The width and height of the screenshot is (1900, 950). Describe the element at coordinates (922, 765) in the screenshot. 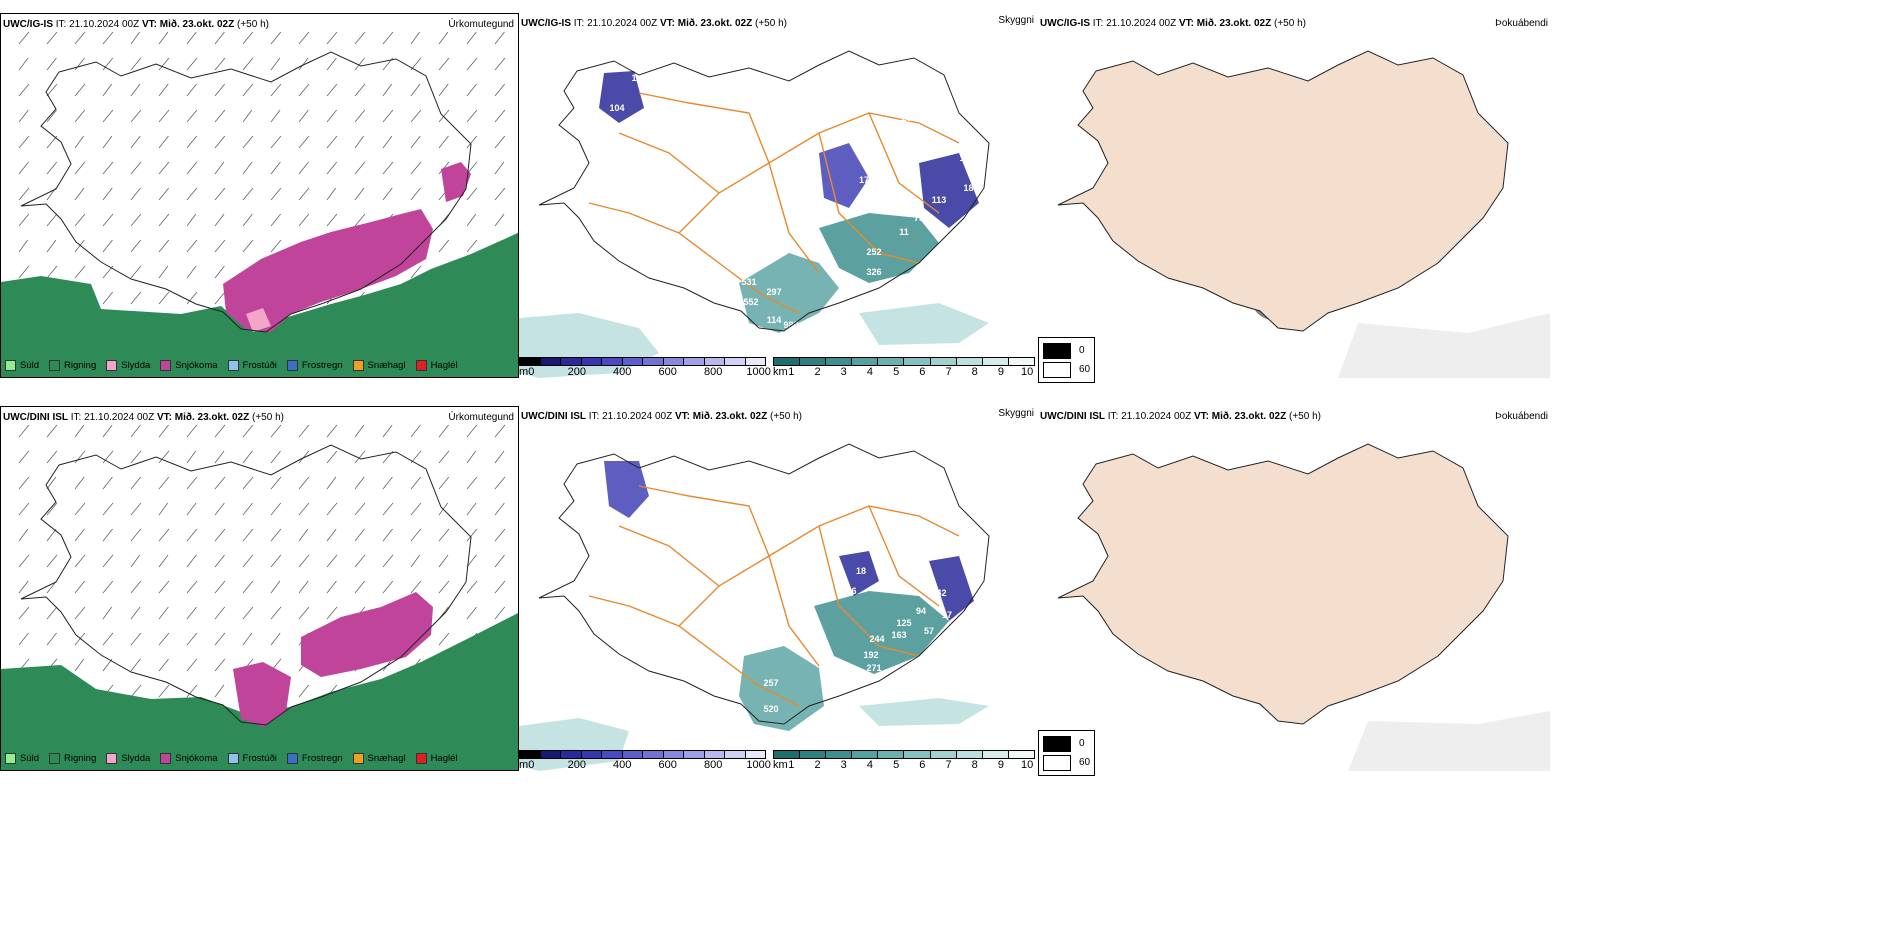

I see `colorbar-tick: 6` at that location.